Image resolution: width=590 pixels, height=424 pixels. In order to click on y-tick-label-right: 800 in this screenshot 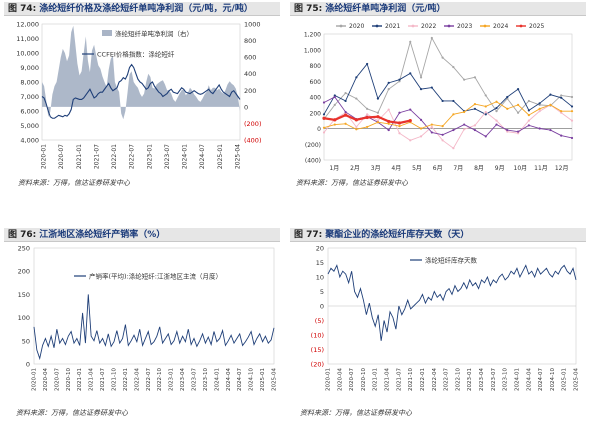, I will do `click(250, 41)`.